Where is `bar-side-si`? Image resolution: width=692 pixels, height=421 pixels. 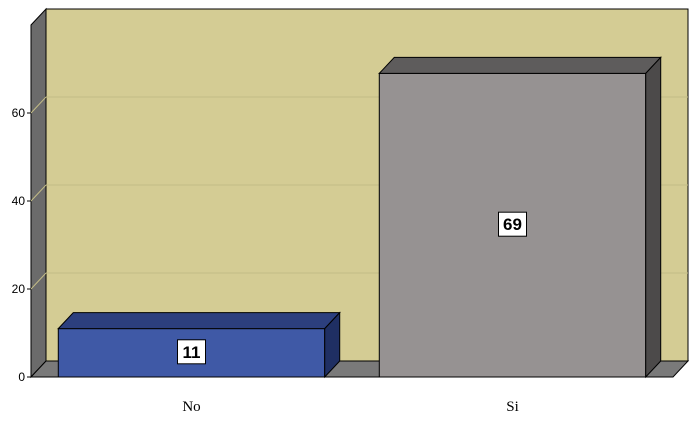 bar-side-si is located at coordinates (653, 217).